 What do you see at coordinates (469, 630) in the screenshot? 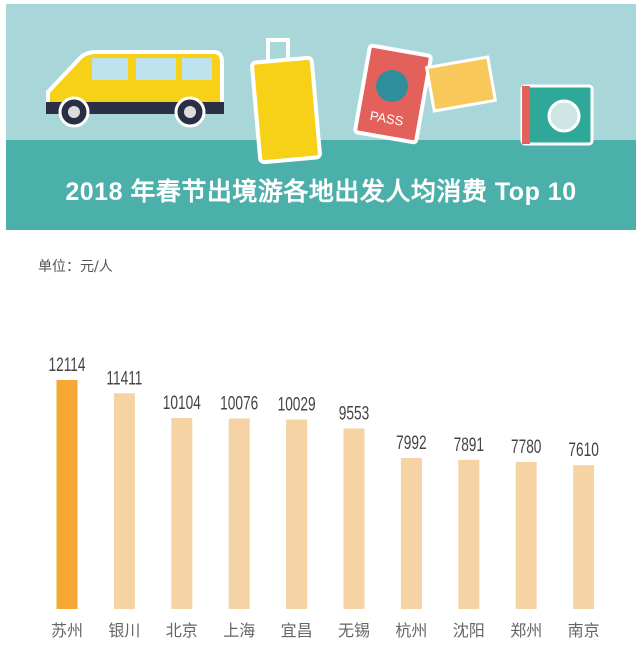
I see `category-label: 沈阳` at bounding box center [469, 630].